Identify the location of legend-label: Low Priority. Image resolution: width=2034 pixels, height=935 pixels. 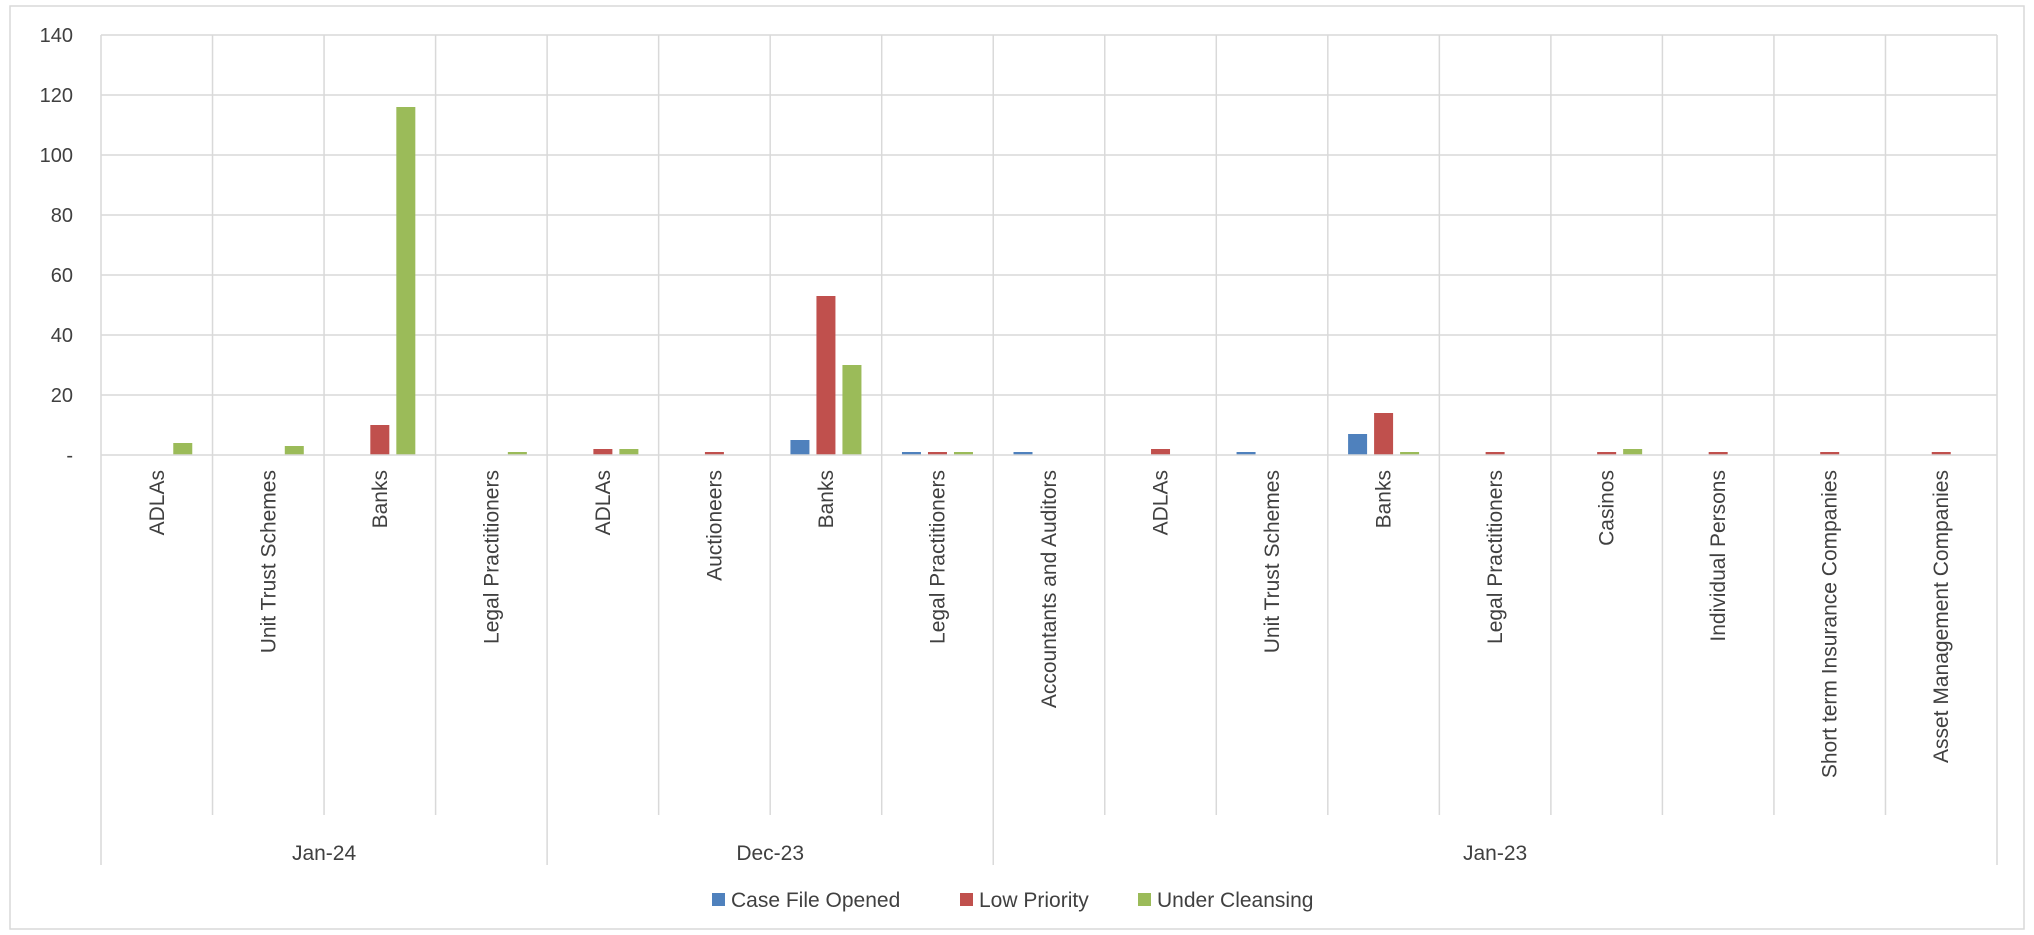
(1034, 900).